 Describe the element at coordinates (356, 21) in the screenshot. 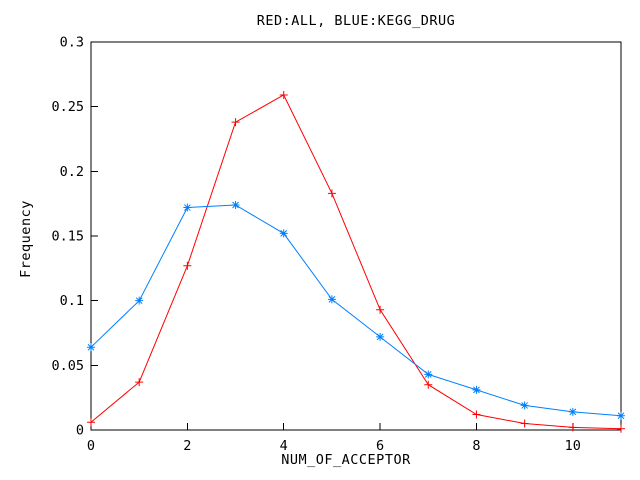

I see `chart-title: RED:ALL, BLUE:KEGG_DRUG` at that location.